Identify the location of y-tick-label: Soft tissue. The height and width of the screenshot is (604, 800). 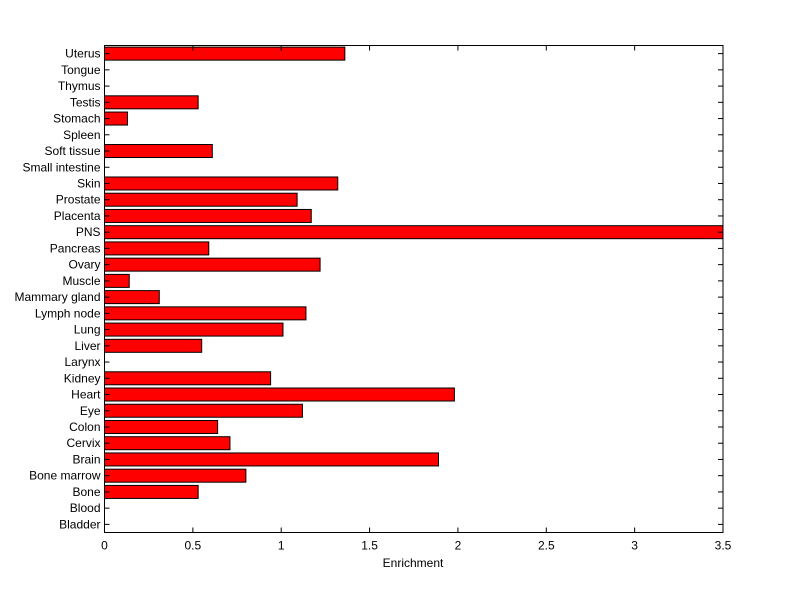
(72, 151).